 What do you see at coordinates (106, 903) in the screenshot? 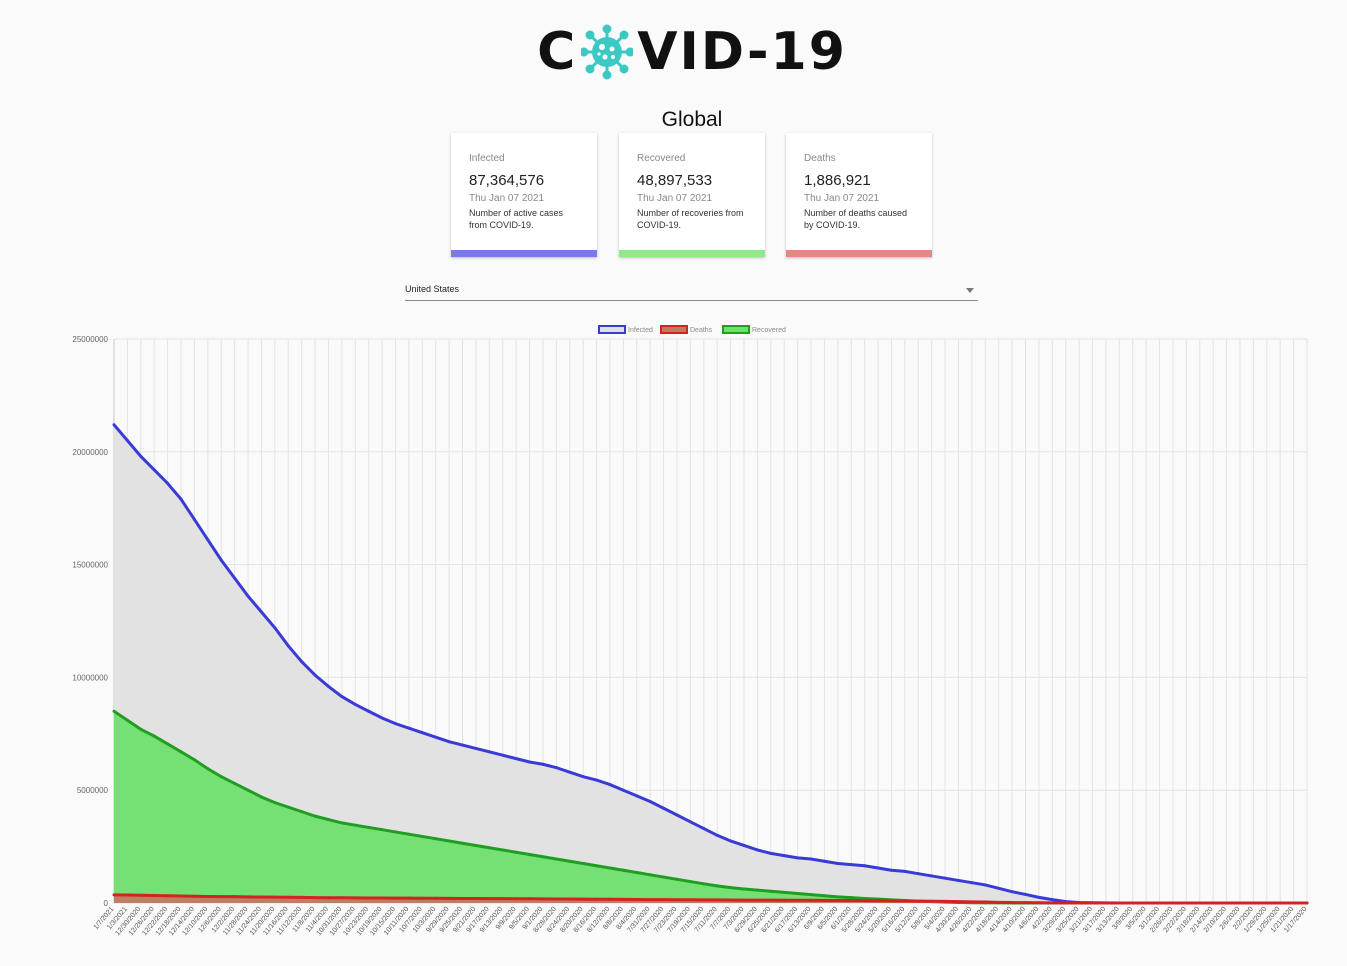
I see `y-tick-label: 0` at bounding box center [106, 903].